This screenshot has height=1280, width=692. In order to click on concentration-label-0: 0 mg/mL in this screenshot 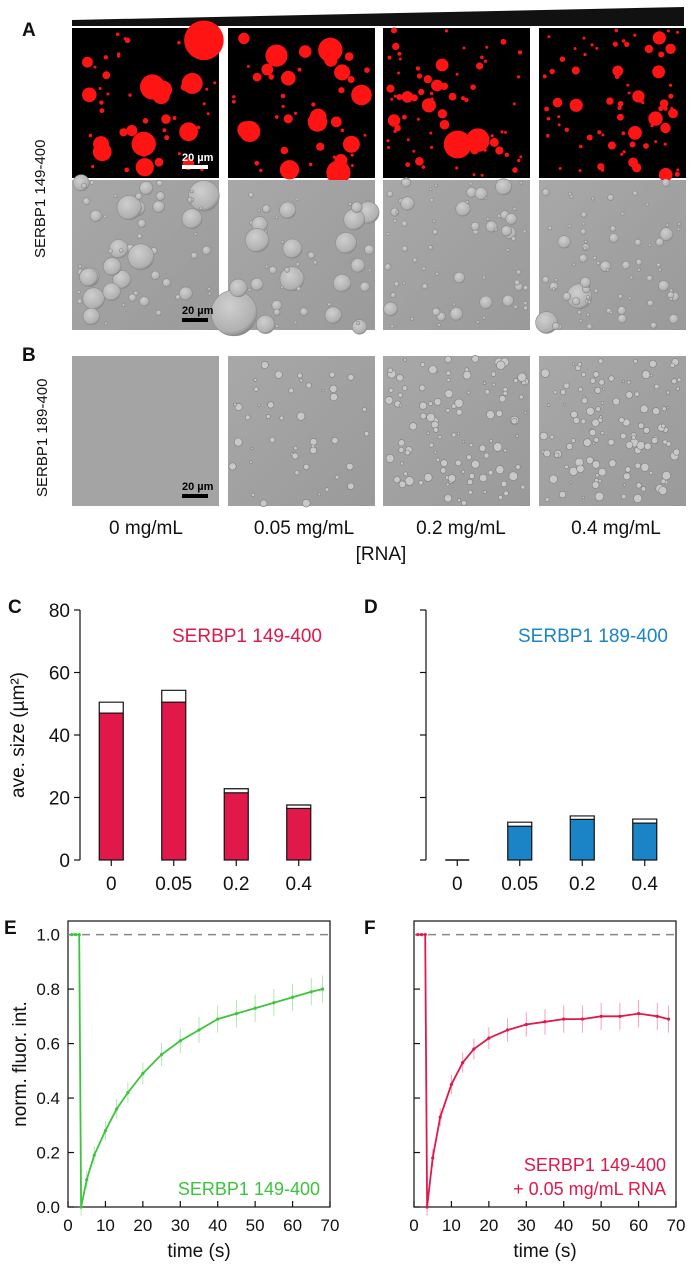, I will do `click(146, 528)`.